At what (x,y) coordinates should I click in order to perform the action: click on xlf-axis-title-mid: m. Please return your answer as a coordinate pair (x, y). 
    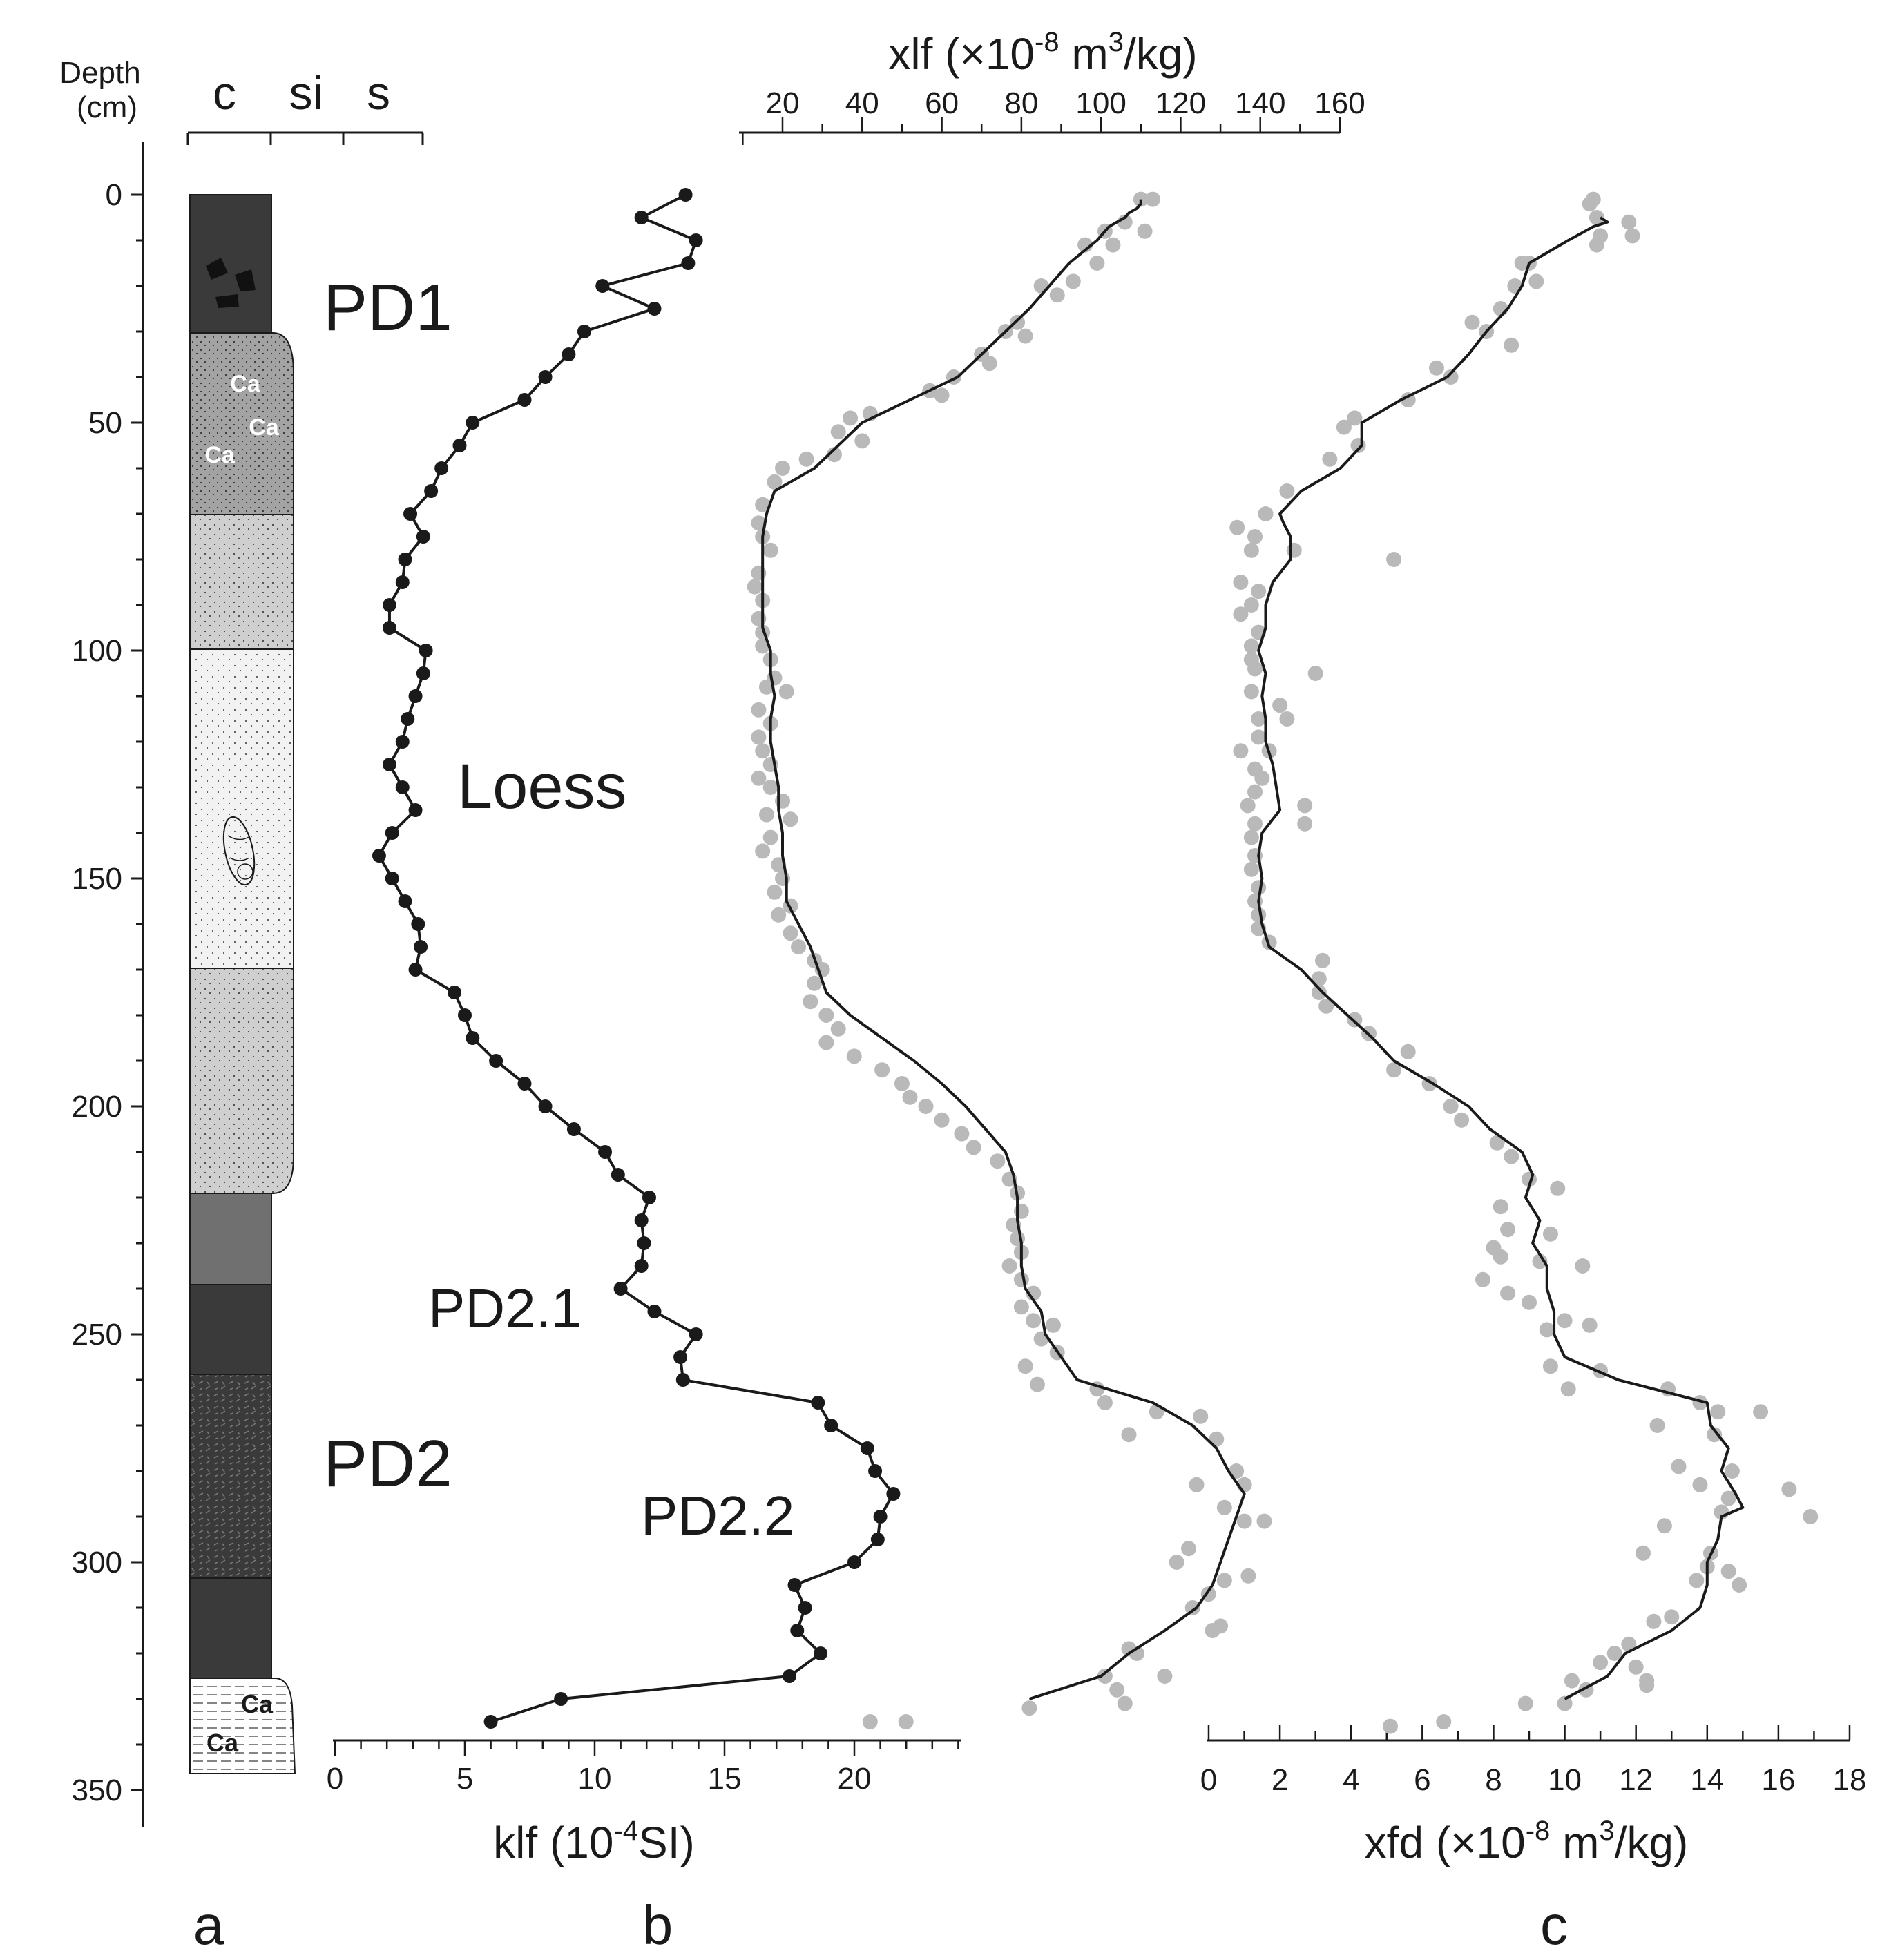
    Looking at the image, I should click on (1084, 54).